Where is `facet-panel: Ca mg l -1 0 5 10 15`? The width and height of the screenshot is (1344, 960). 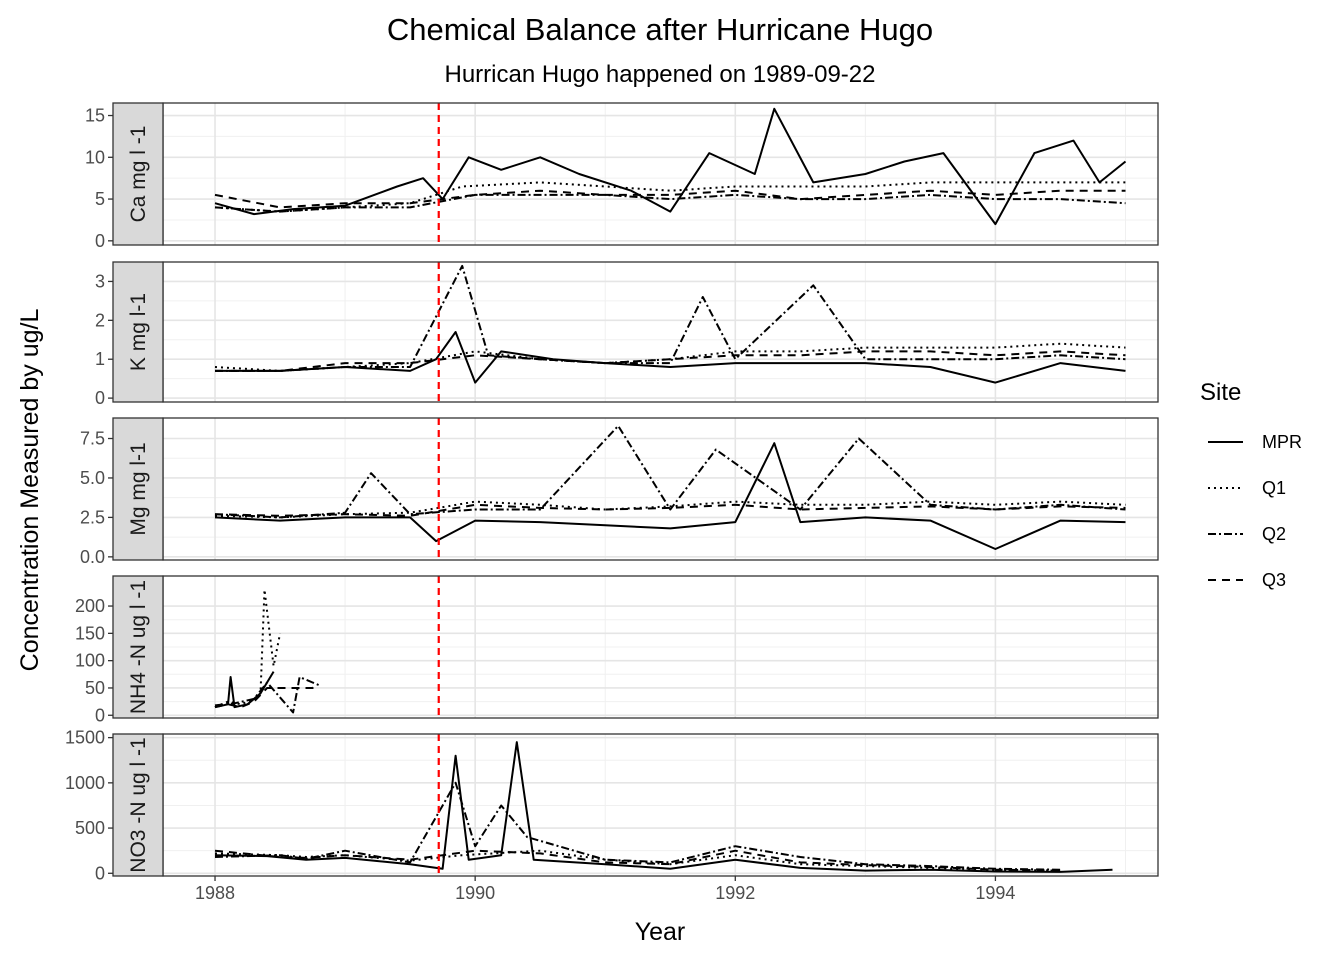 facet-panel: Ca mg l -1 0 5 10 15 is located at coordinates (622, 176).